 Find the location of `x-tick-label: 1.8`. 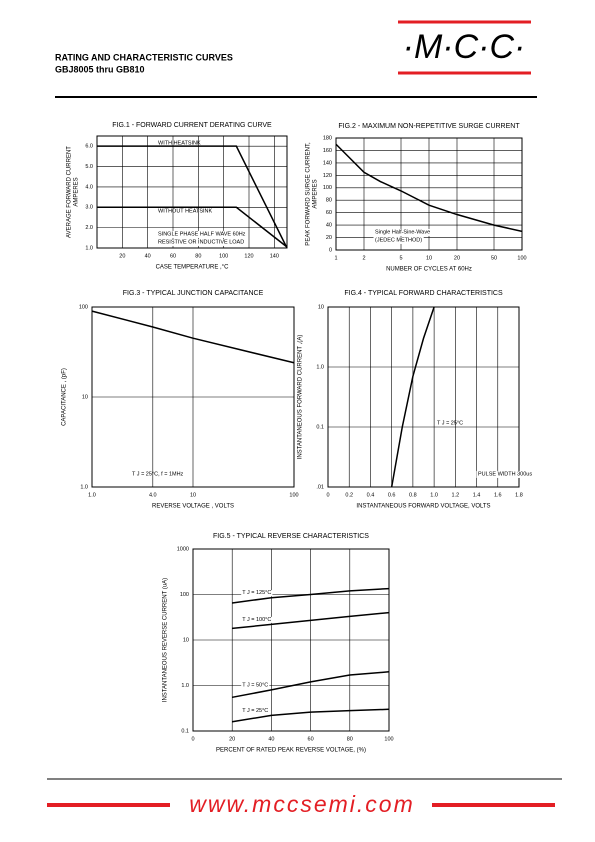

x-tick-label: 1.8 is located at coordinates (519, 495).